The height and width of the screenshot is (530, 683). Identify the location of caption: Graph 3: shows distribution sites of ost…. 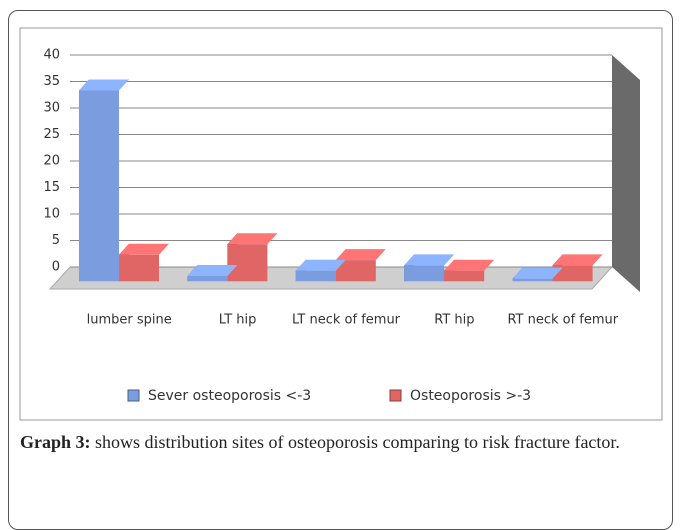
(342, 442).